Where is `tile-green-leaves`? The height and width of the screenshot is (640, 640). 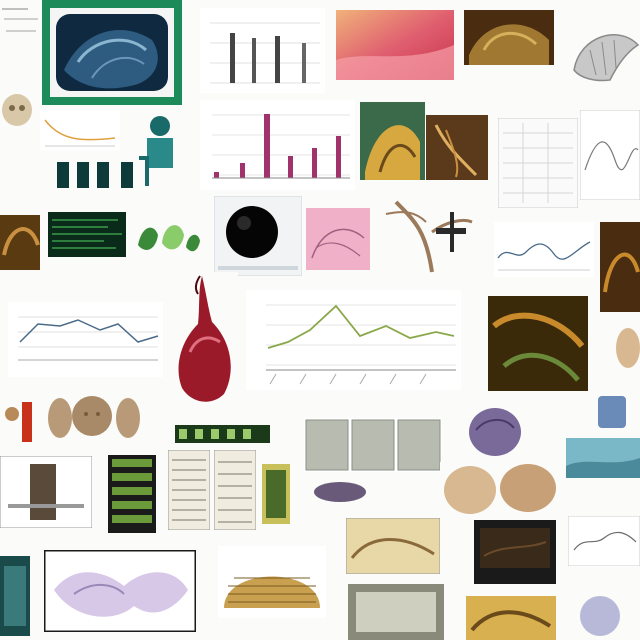
tile-green-leaves is located at coordinates (169, 237).